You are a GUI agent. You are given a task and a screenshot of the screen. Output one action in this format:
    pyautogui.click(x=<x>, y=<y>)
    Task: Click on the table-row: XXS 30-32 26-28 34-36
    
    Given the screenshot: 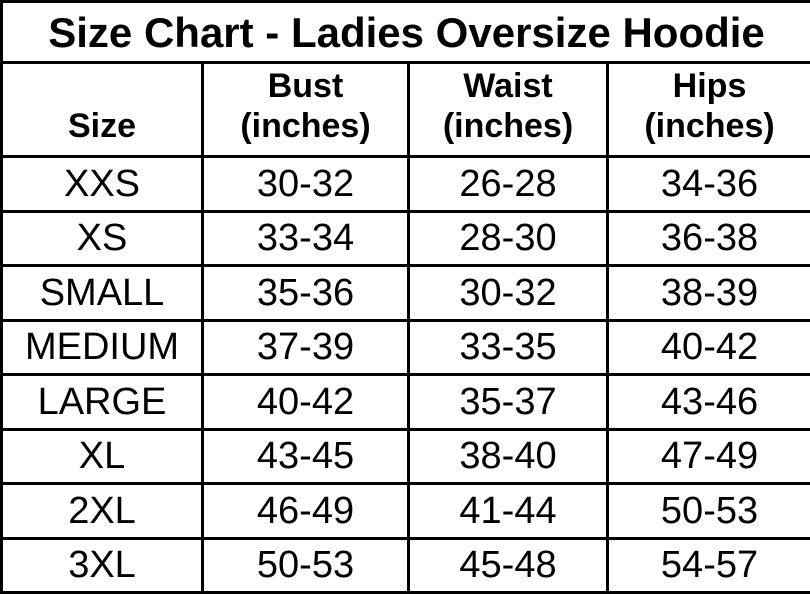 What is the action you would take?
    pyautogui.click(x=405, y=184)
    